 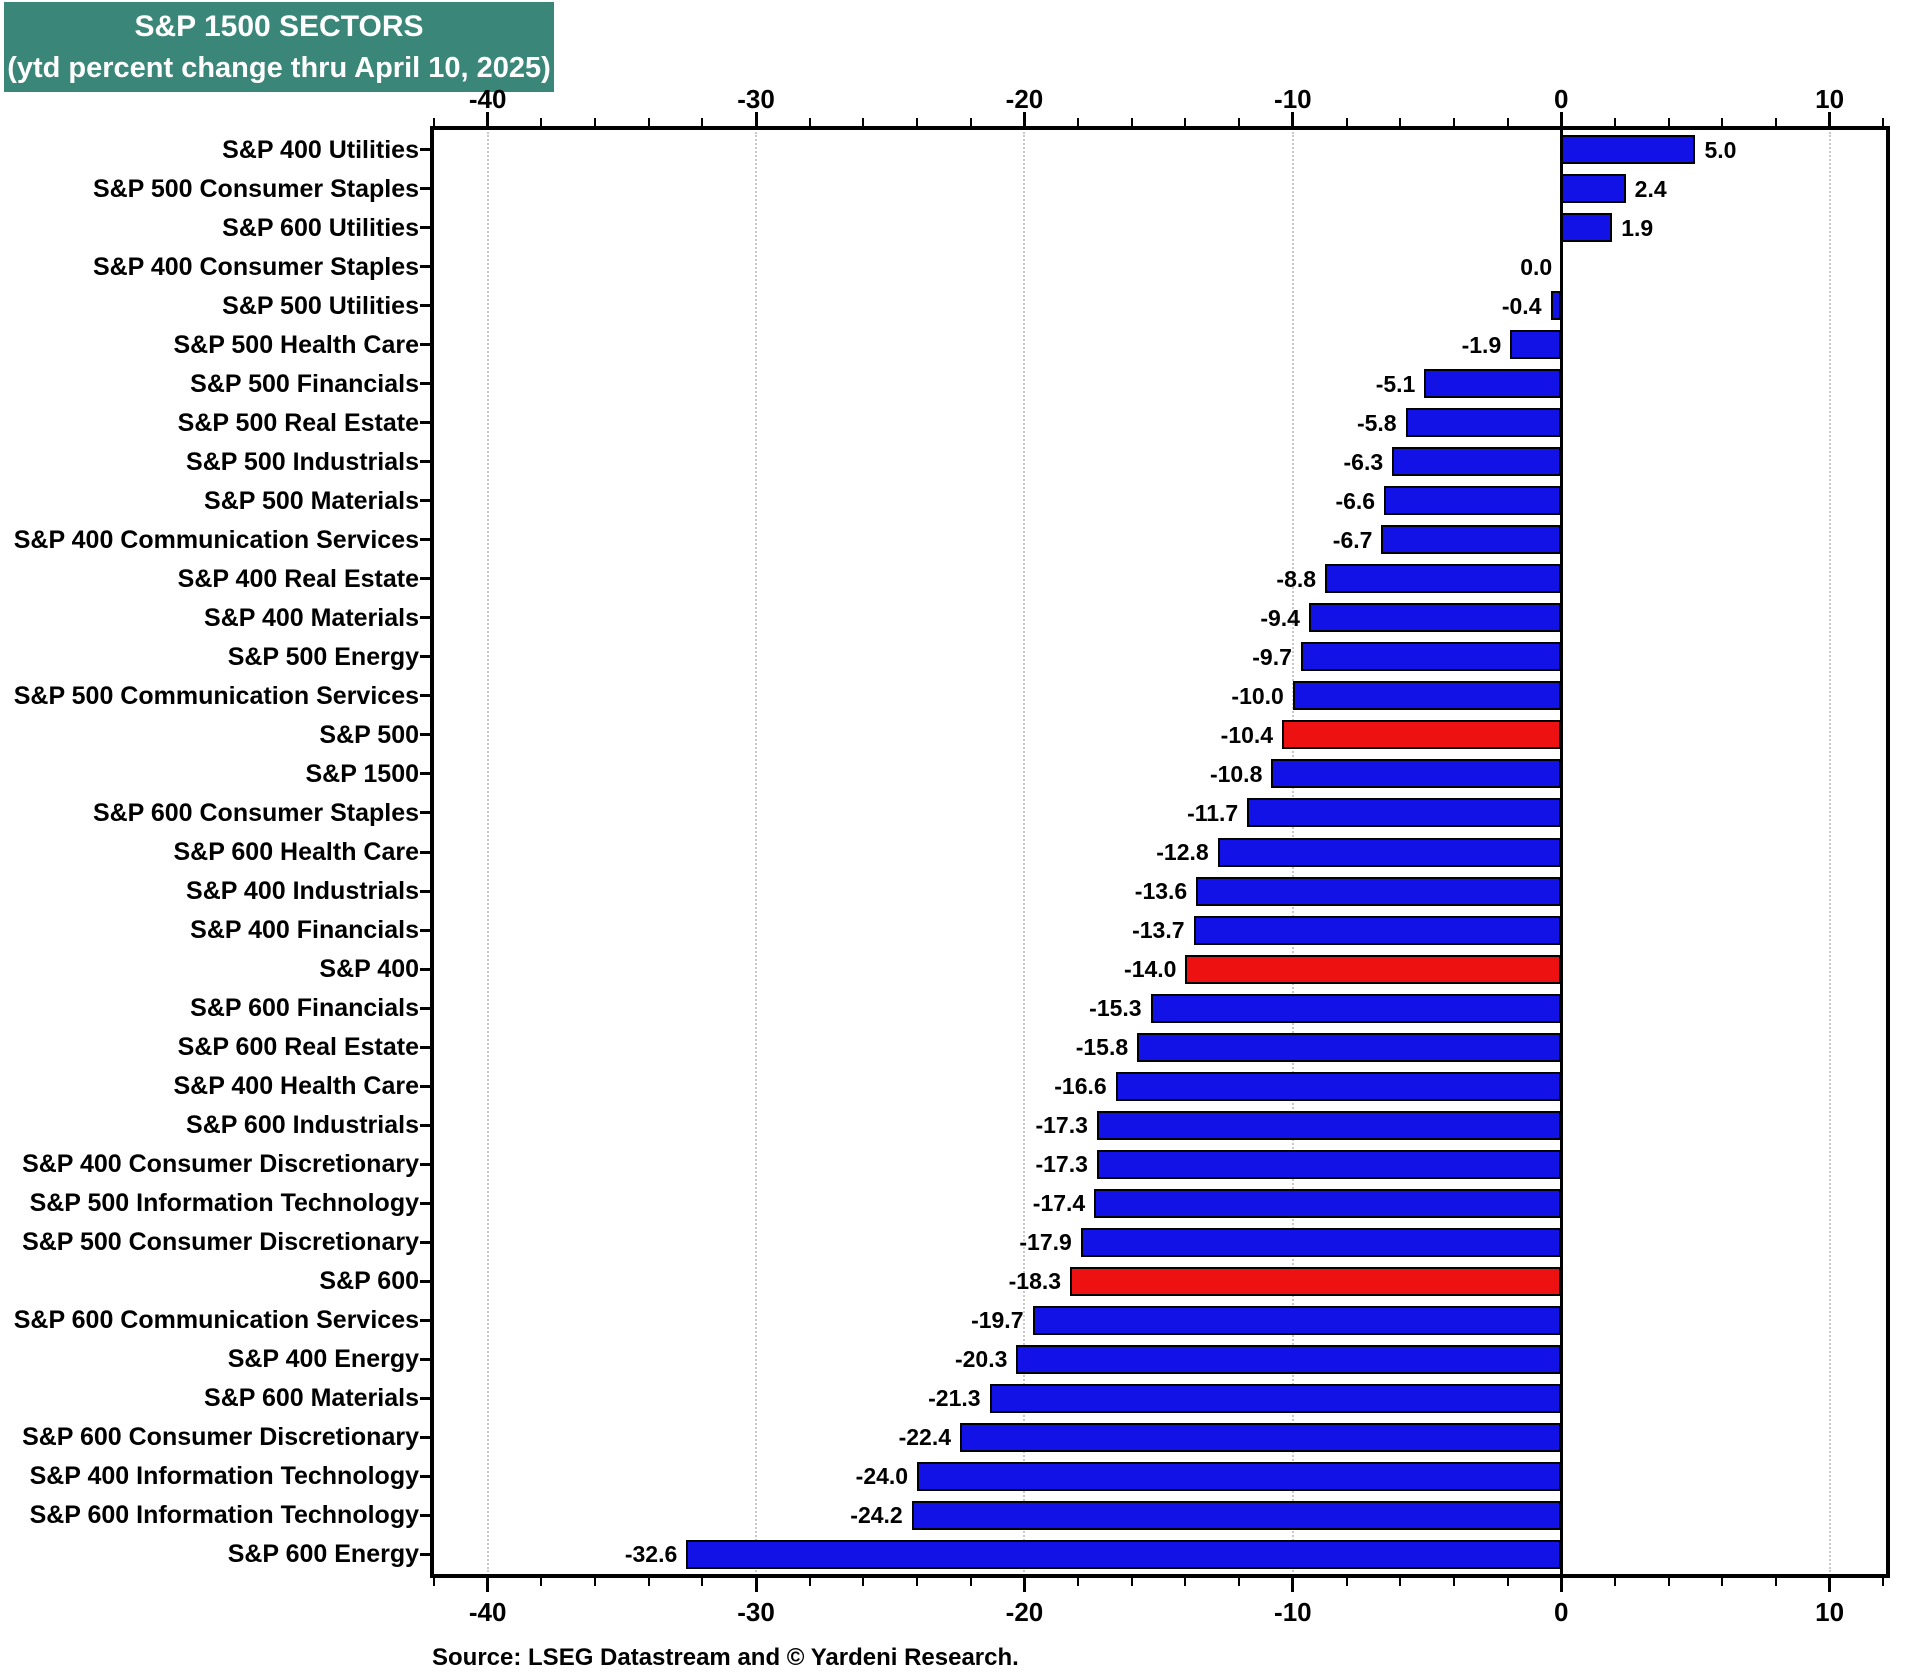 What do you see at coordinates (1115, 1008) in the screenshot?
I see `bar-value-label: -15.3` at bounding box center [1115, 1008].